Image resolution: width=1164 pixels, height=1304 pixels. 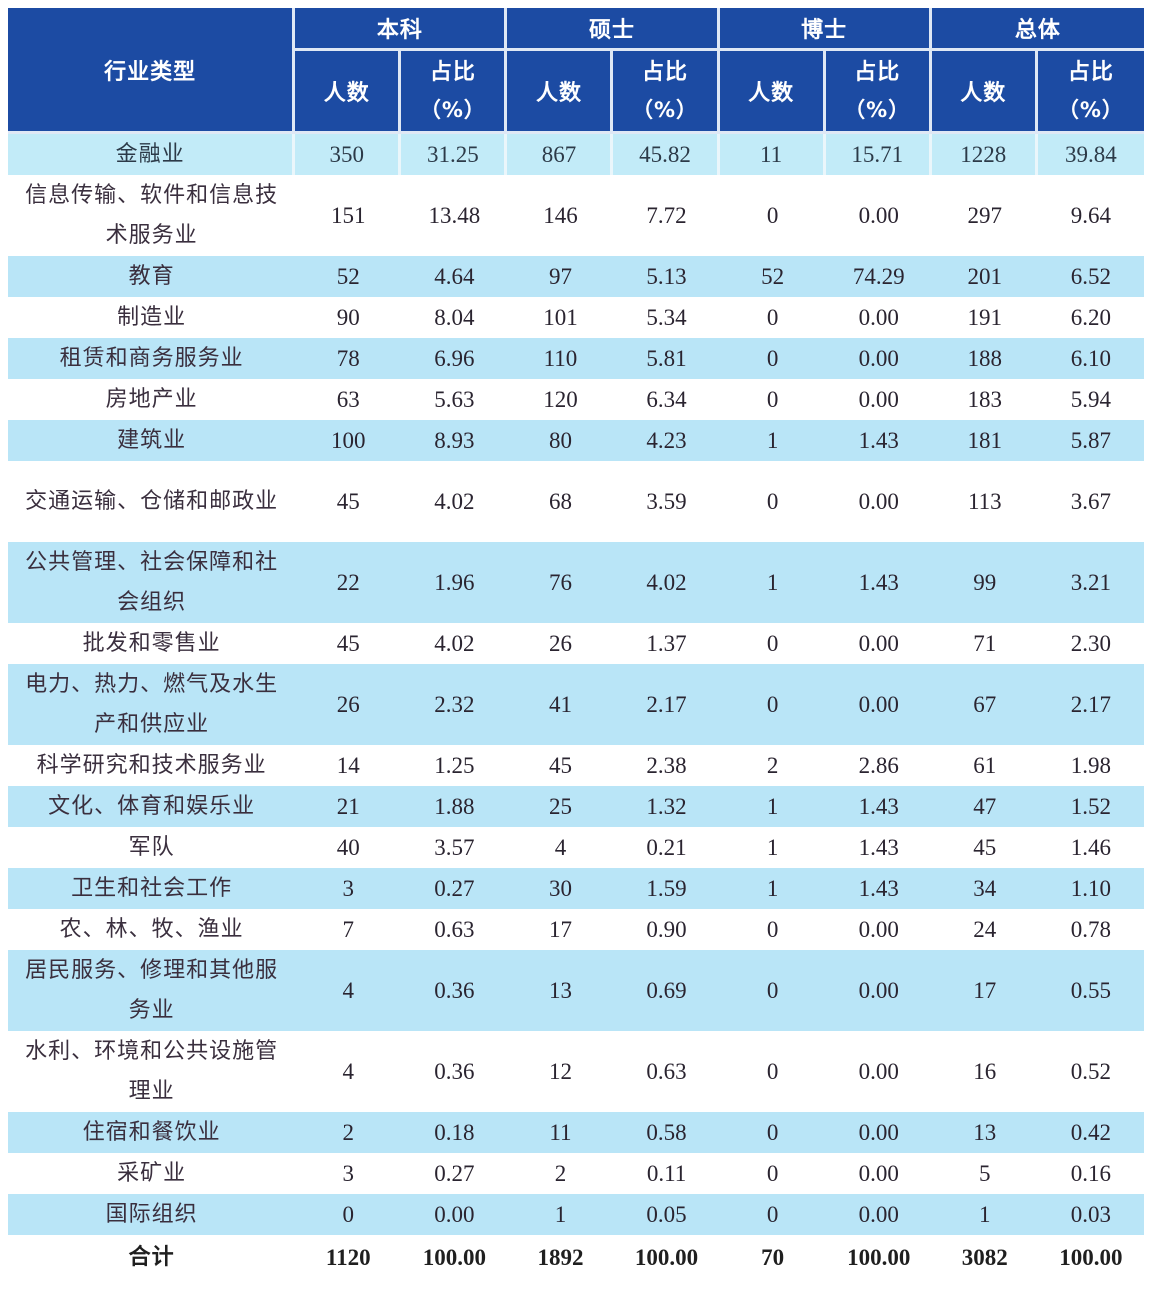 What do you see at coordinates (576, 1132) in the screenshot?
I see `table-row: 住宿和餐饮业 2 0.18 11 0.58 0 0.00 13 0.42` at bounding box center [576, 1132].